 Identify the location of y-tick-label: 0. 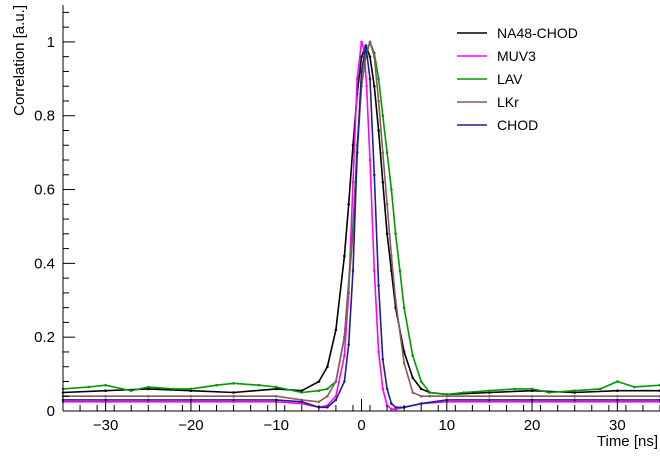
(51, 411).